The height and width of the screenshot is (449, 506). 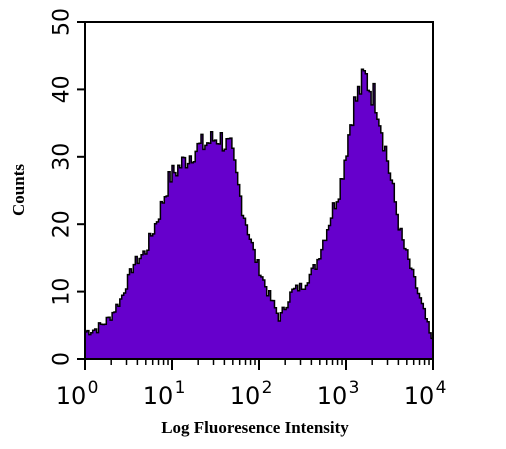 I want to click on y-tick-label: 20, so click(x=62, y=224).